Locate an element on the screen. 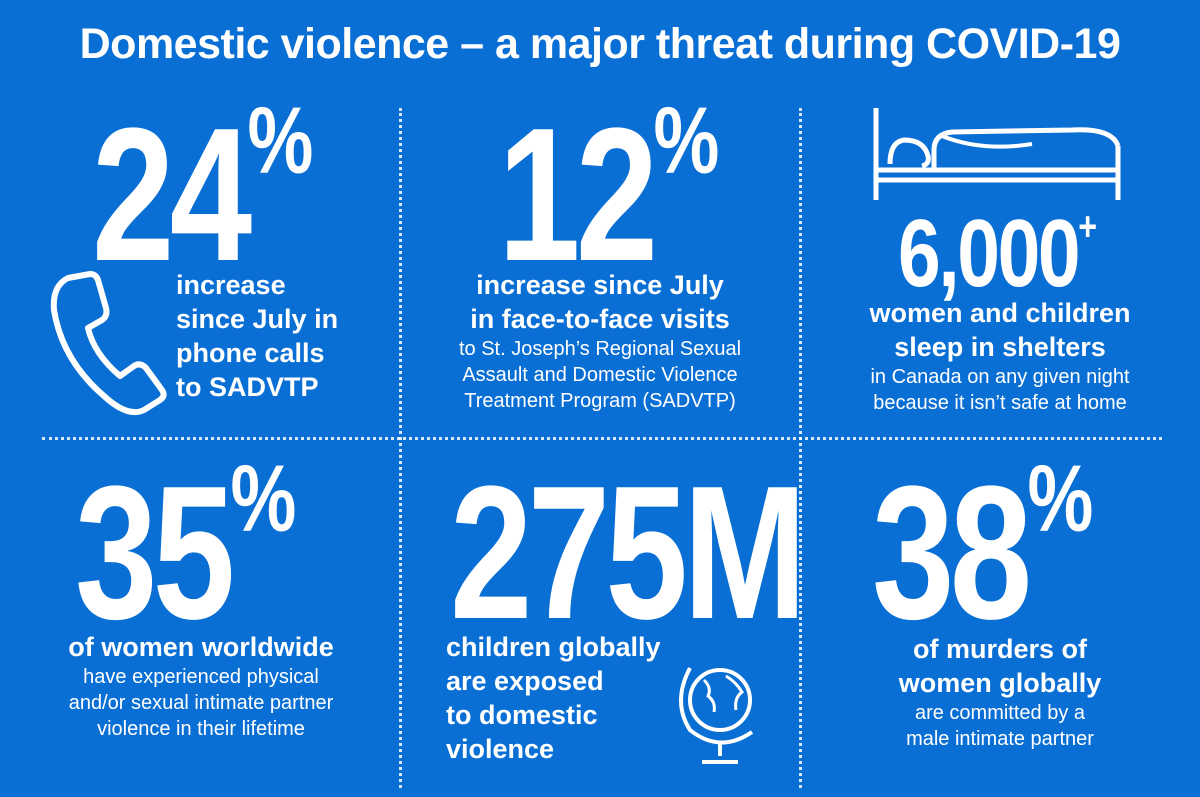  stat-value: 24% is located at coordinates (203, 194).